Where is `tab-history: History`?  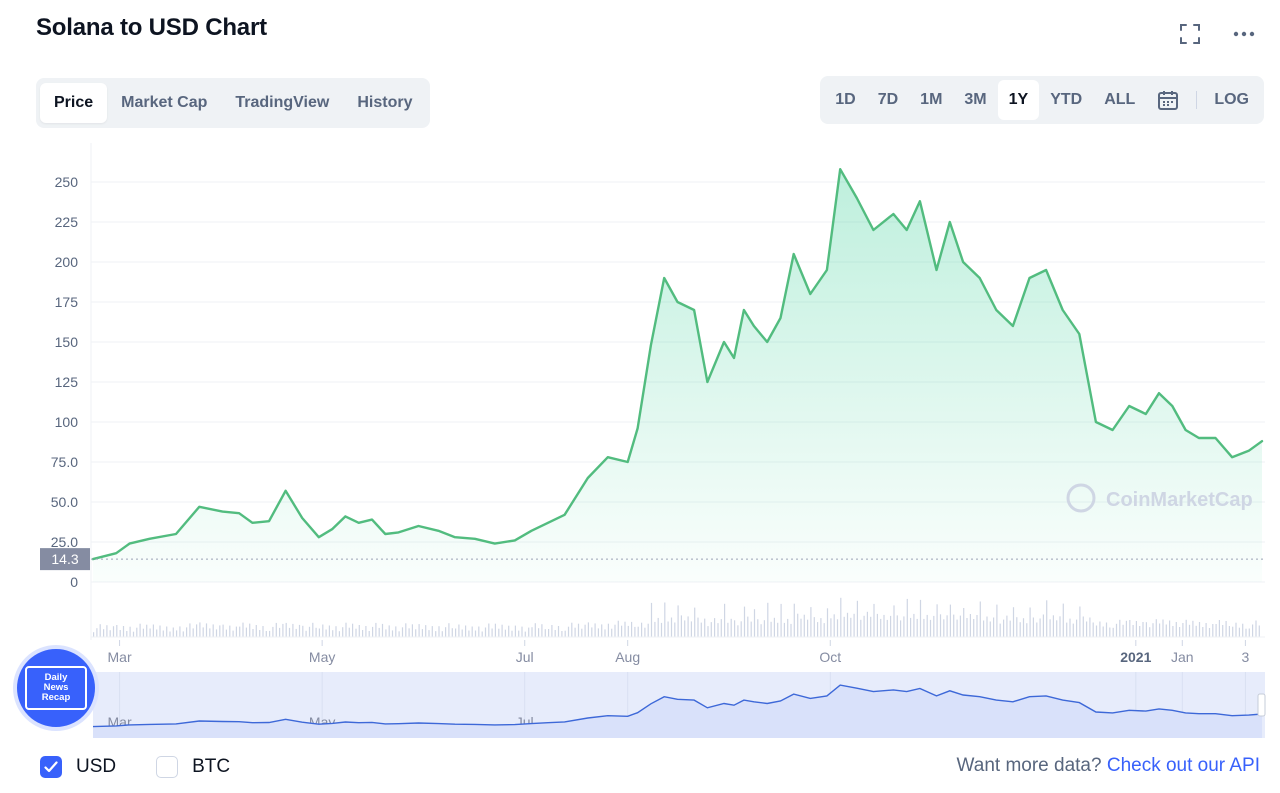
tab-history: History is located at coordinates (385, 102).